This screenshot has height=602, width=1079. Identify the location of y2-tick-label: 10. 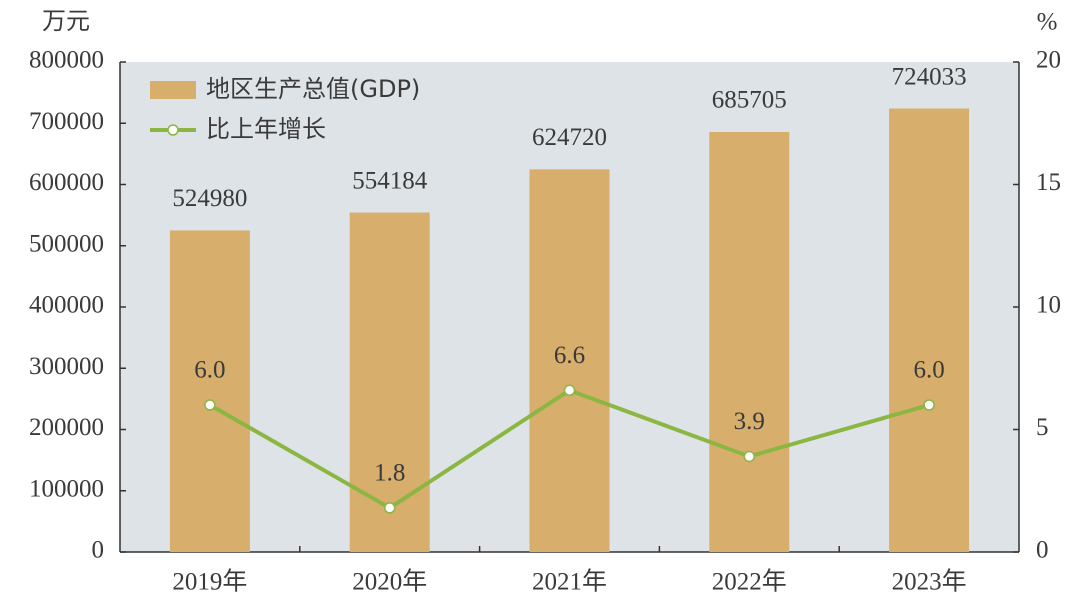
(1048, 305).